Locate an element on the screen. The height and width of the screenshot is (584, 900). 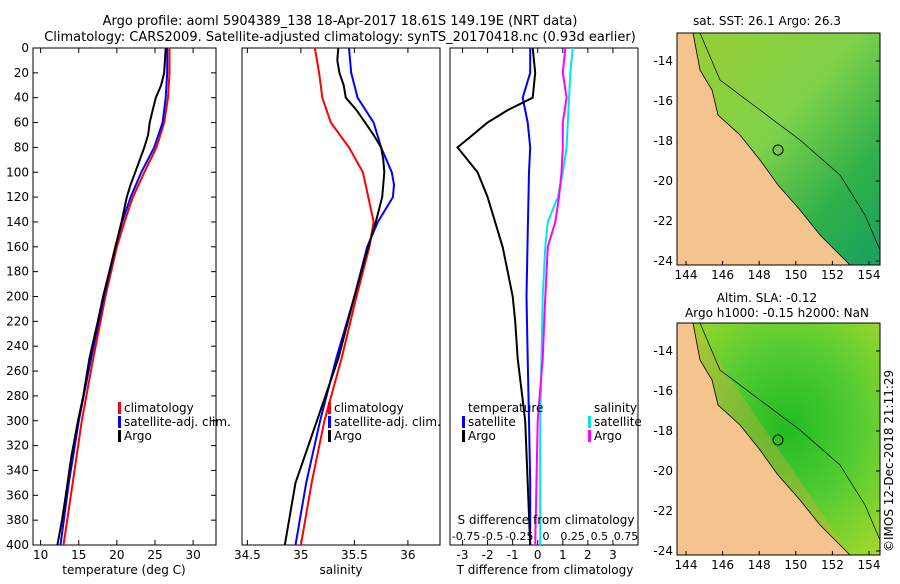
sla-map-title-1: Altim. SLA: -0.12 is located at coordinates (767, 298).